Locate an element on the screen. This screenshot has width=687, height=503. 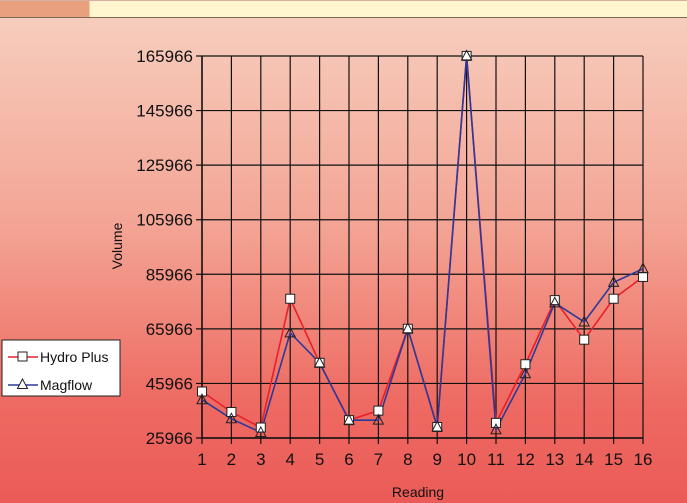
y-tick-label: 125966 is located at coordinates (164, 165).